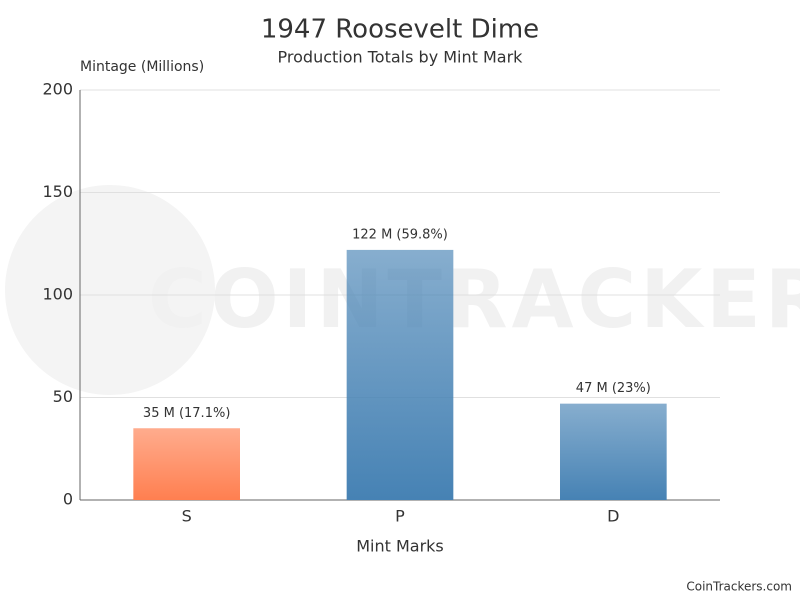 Image resolution: width=800 pixels, height=600 pixels. What do you see at coordinates (613, 388) in the screenshot?
I see `value-label: 47 M (23%)` at bounding box center [613, 388].